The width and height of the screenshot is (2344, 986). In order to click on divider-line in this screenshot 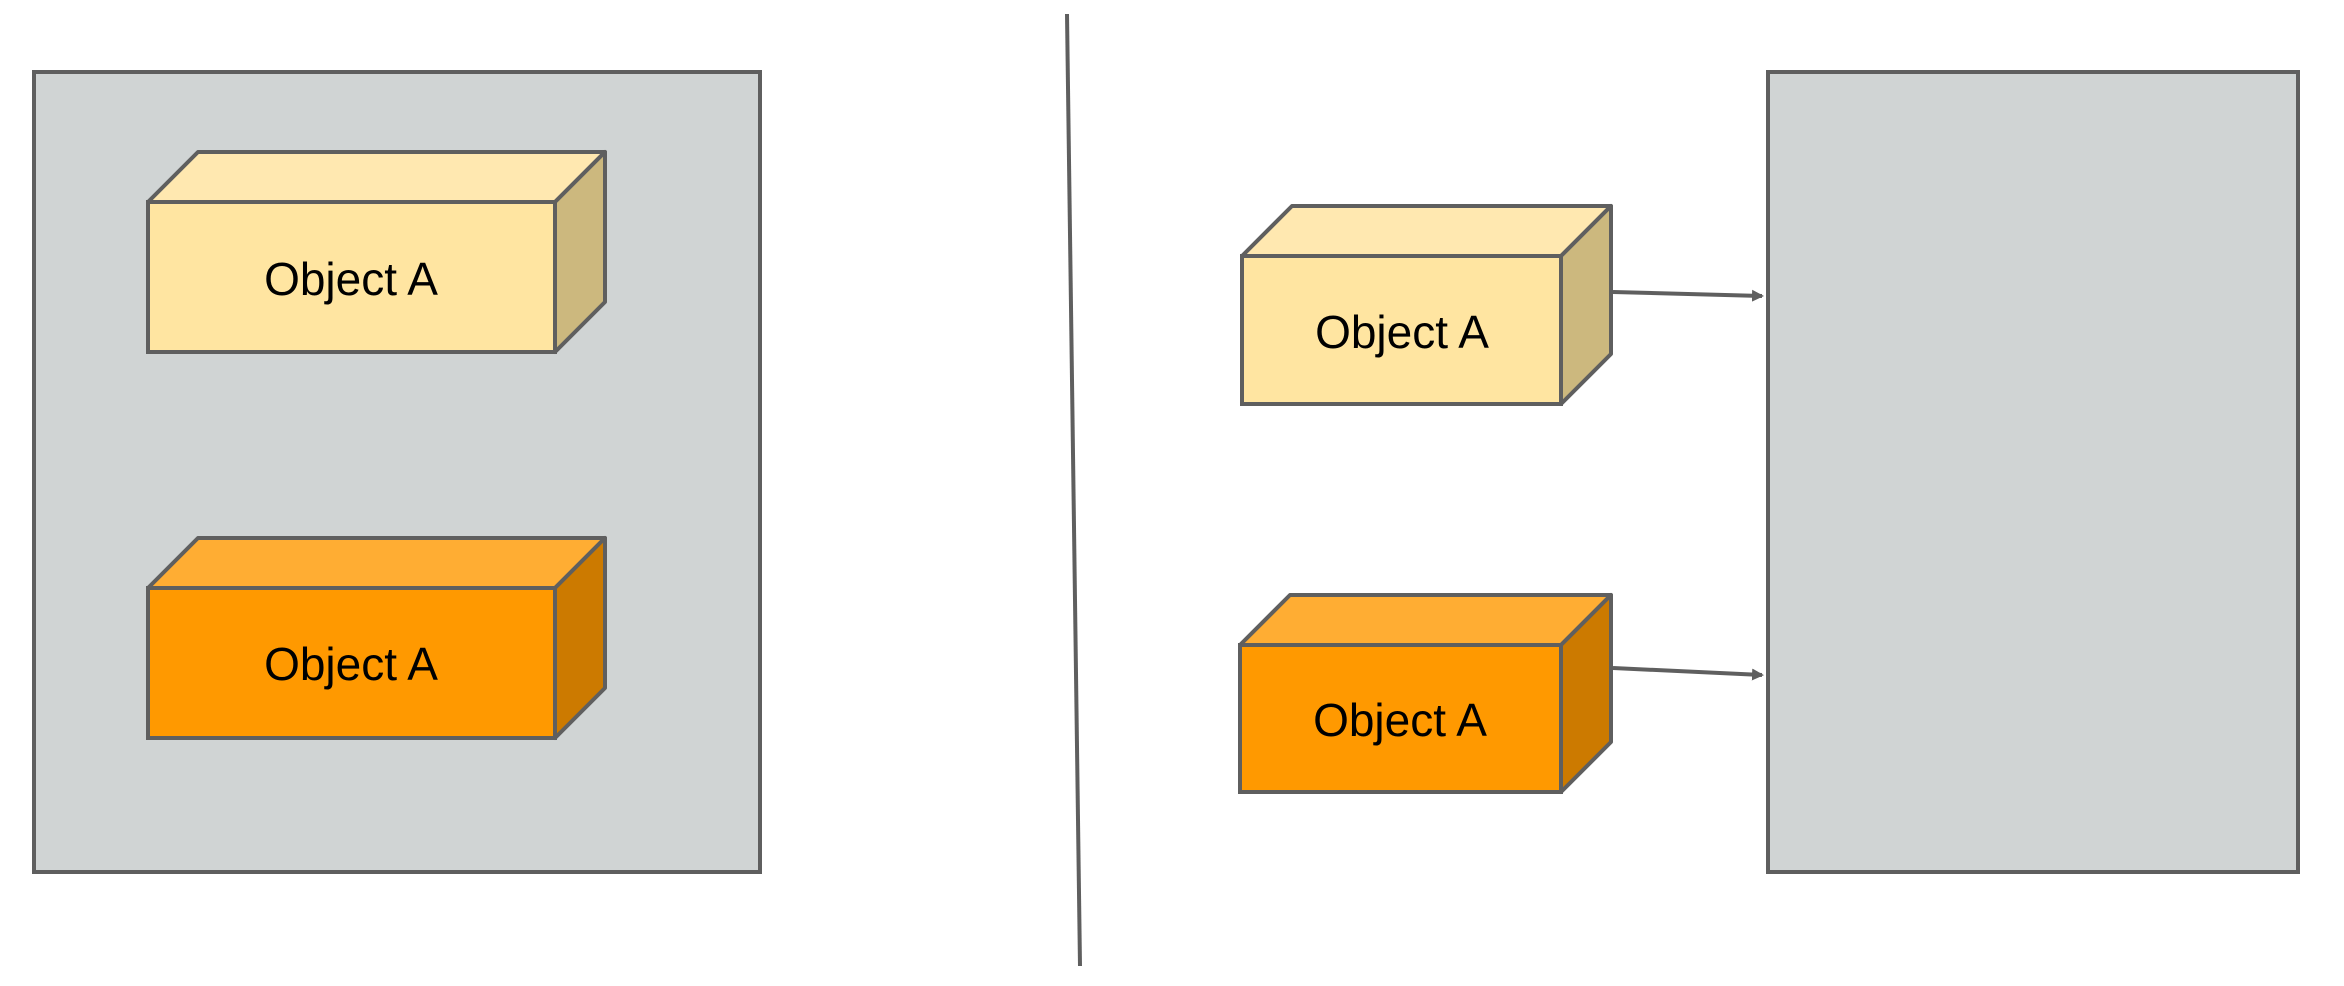, I will do `click(1073, 490)`.